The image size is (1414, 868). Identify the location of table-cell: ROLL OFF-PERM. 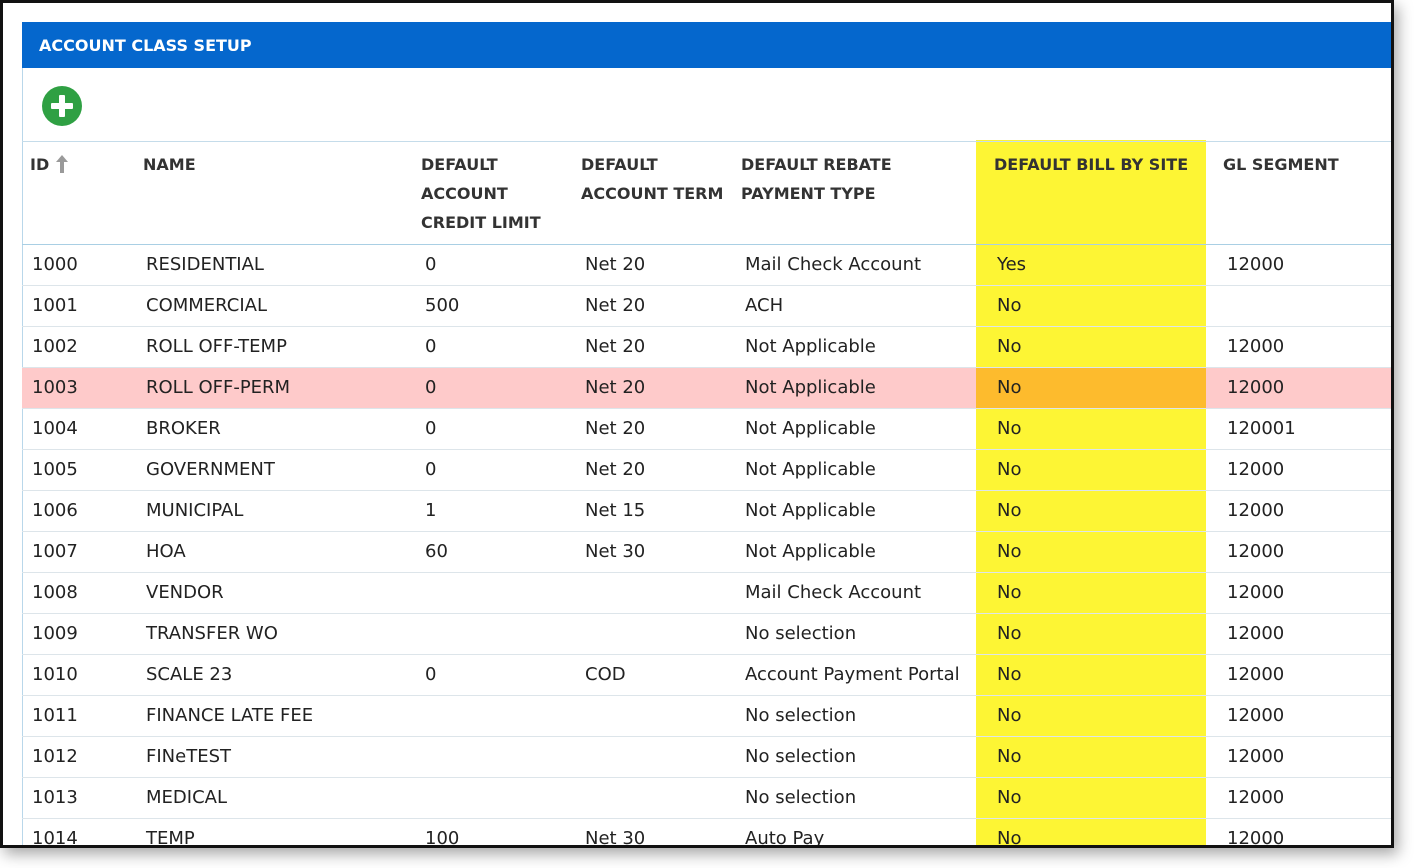
(218, 387).